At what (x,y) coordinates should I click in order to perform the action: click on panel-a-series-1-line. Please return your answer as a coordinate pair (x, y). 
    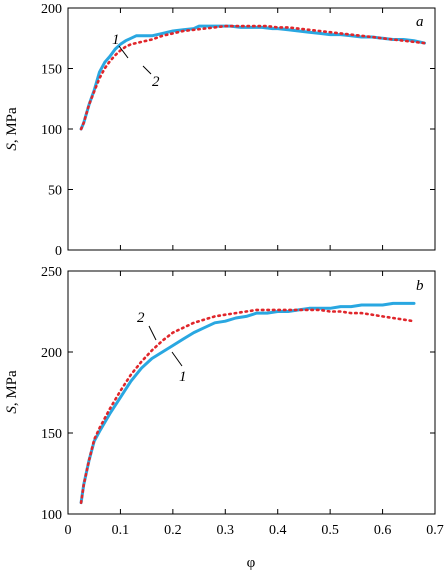
    Looking at the image, I should click on (252, 77).